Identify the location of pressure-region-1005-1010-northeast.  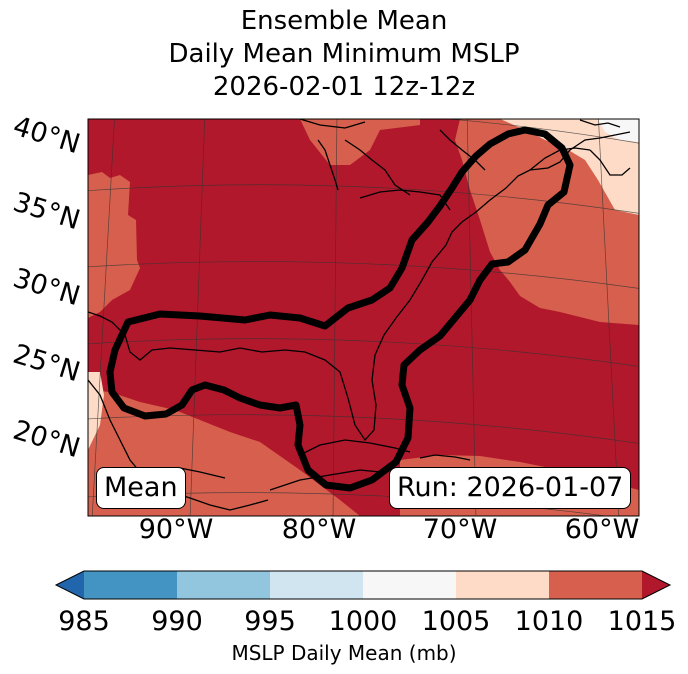
(569, 167).